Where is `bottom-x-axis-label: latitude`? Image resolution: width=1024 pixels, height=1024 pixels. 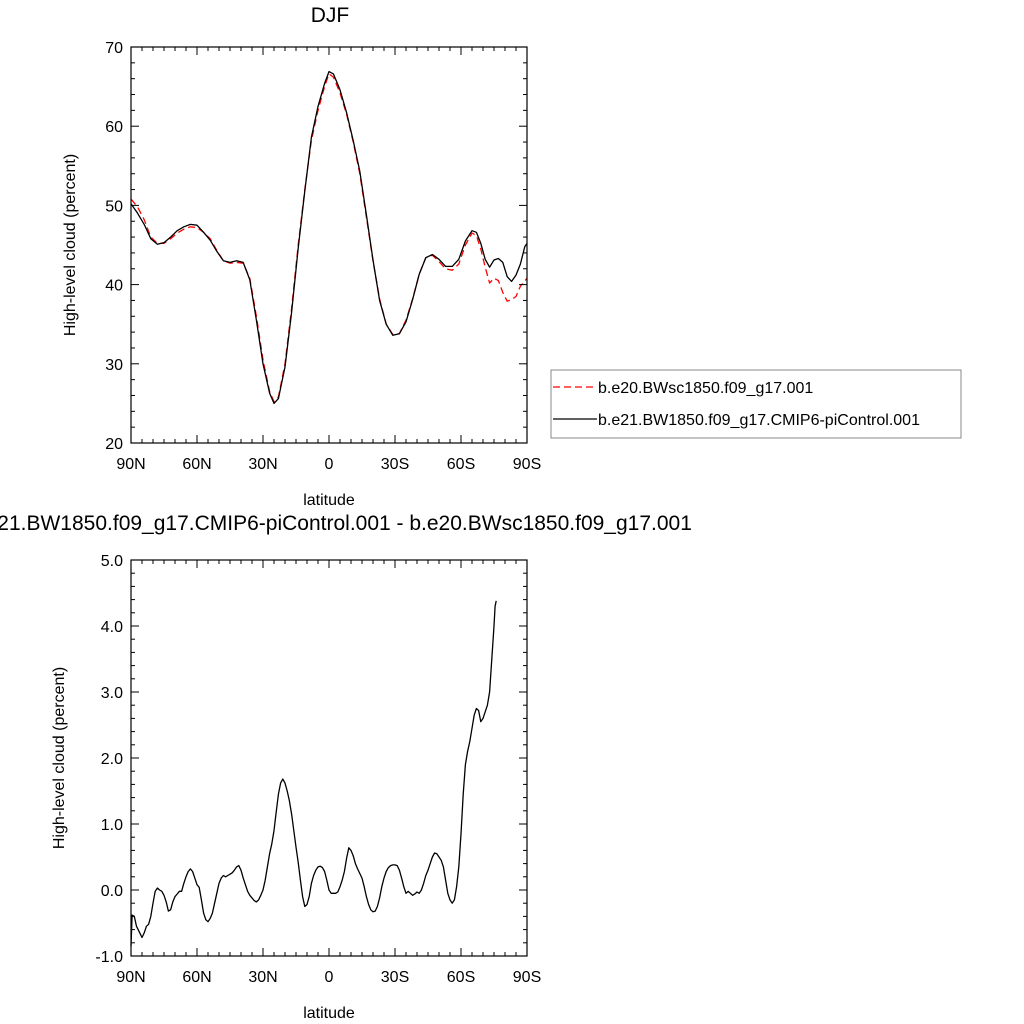 bottom-x-axis-label: latitude is located at coordinates (329, 1013).